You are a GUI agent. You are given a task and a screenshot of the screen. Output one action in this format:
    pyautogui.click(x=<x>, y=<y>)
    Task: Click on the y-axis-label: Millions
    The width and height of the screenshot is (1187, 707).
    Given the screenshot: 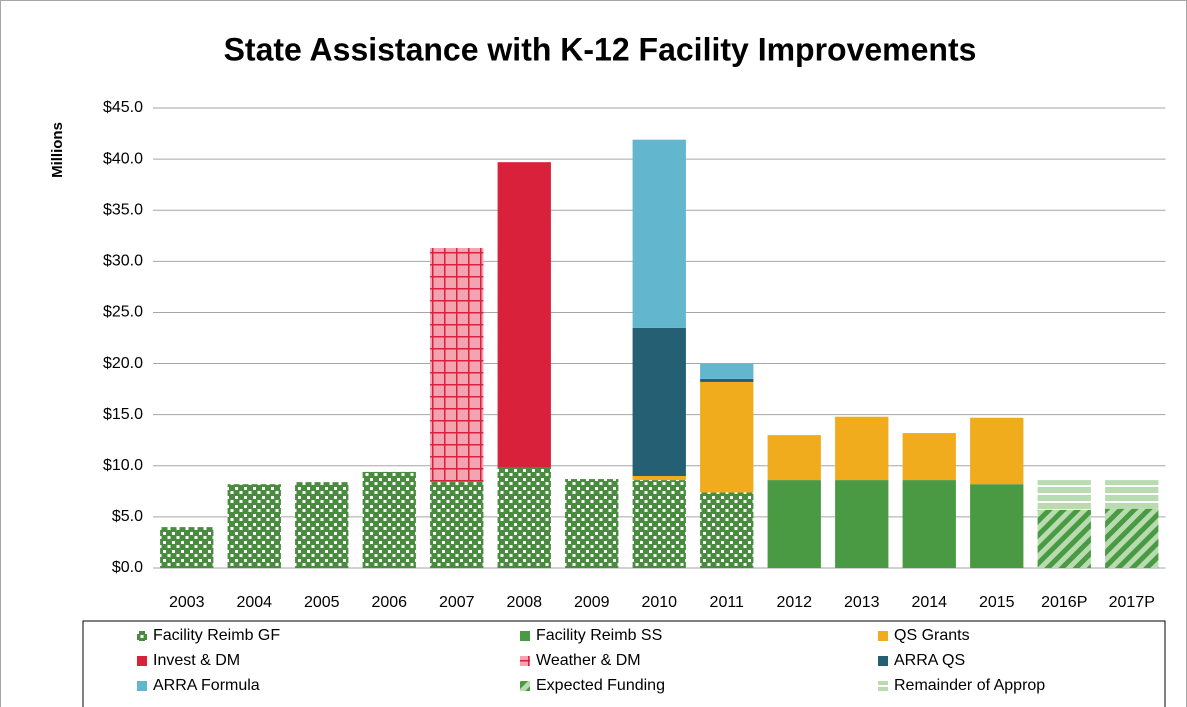 What is the action you would take?
    pyautogui.click(x=57, y=150)
    